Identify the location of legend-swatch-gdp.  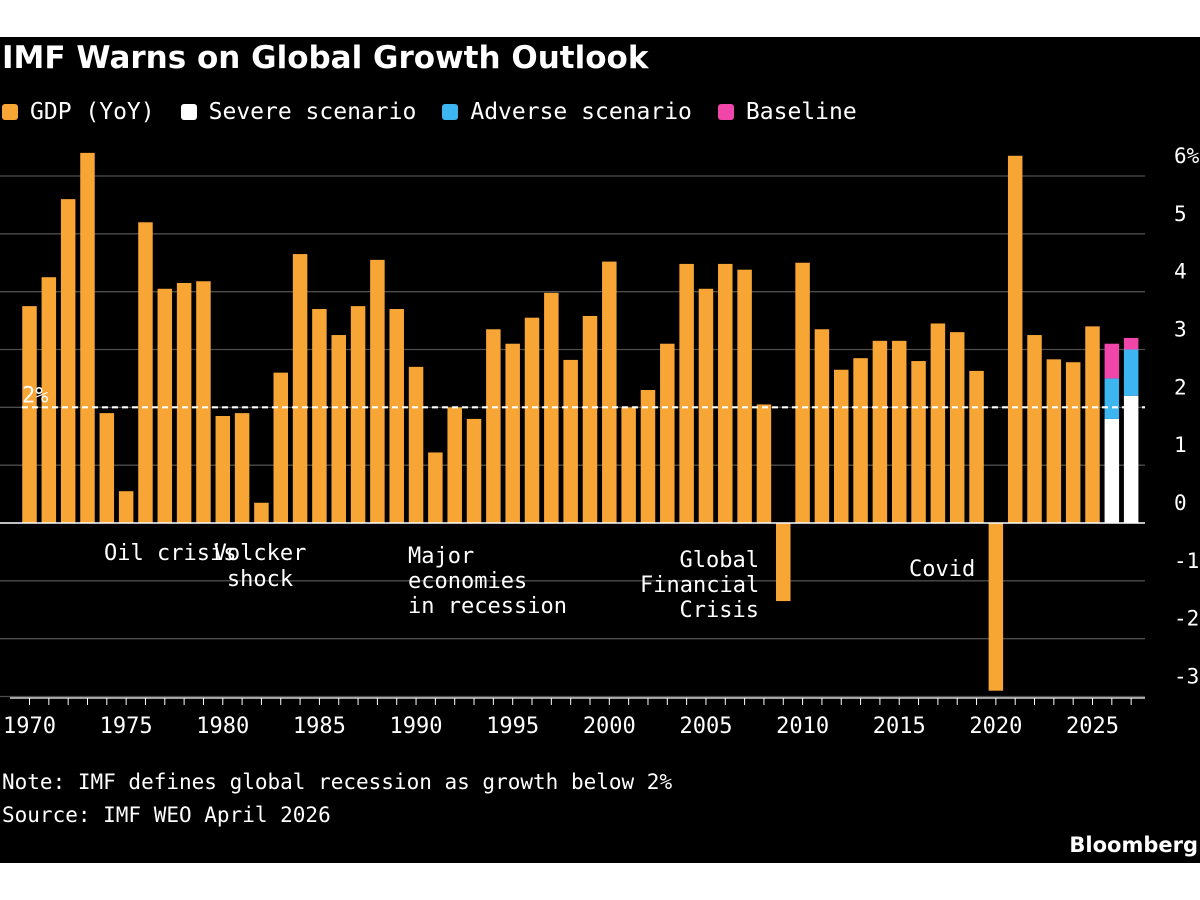
(10, 112).